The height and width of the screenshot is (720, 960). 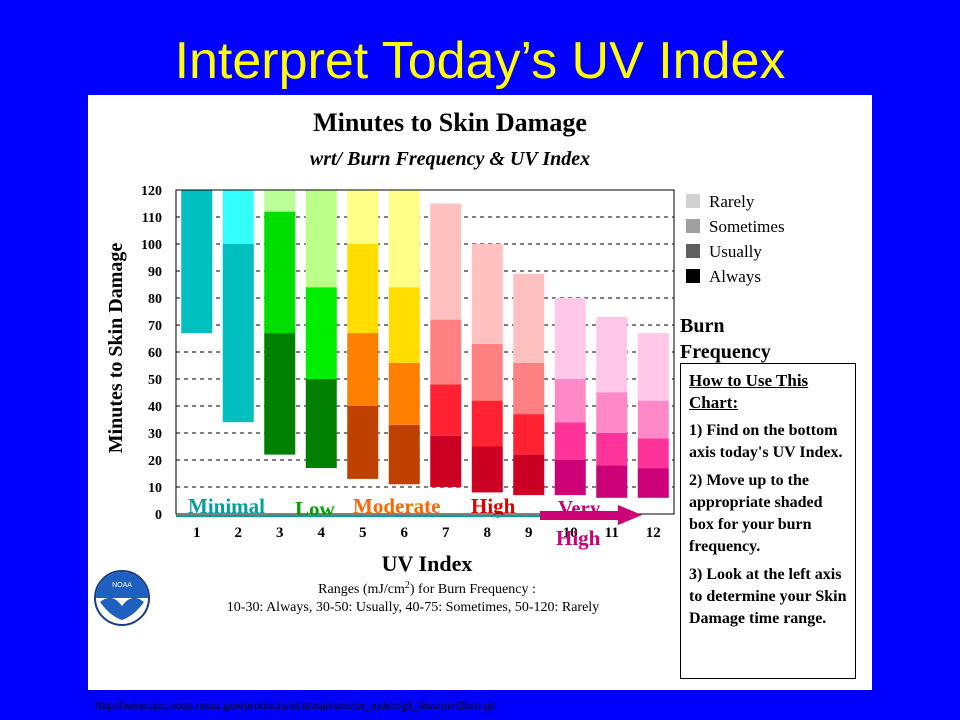 I want to click on y-tick-label: 110, so click(x=152, y=218).